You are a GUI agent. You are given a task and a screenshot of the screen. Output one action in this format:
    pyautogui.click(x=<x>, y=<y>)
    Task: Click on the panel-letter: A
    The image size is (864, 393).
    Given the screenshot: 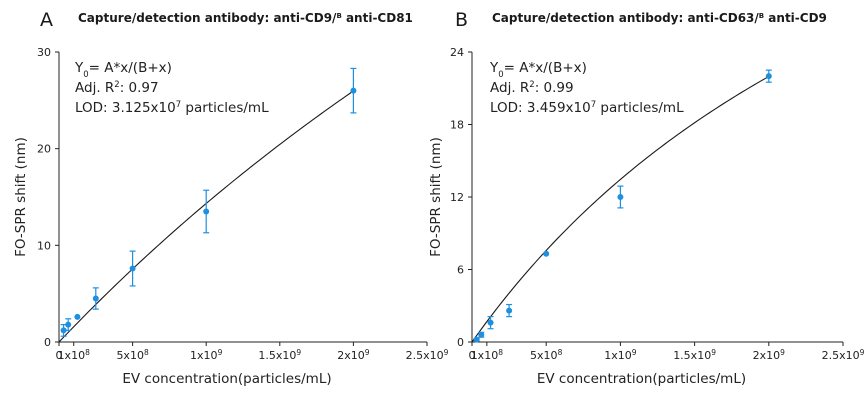 What is the action you would take?
    pyautogui.click(x=46, y=20)
    